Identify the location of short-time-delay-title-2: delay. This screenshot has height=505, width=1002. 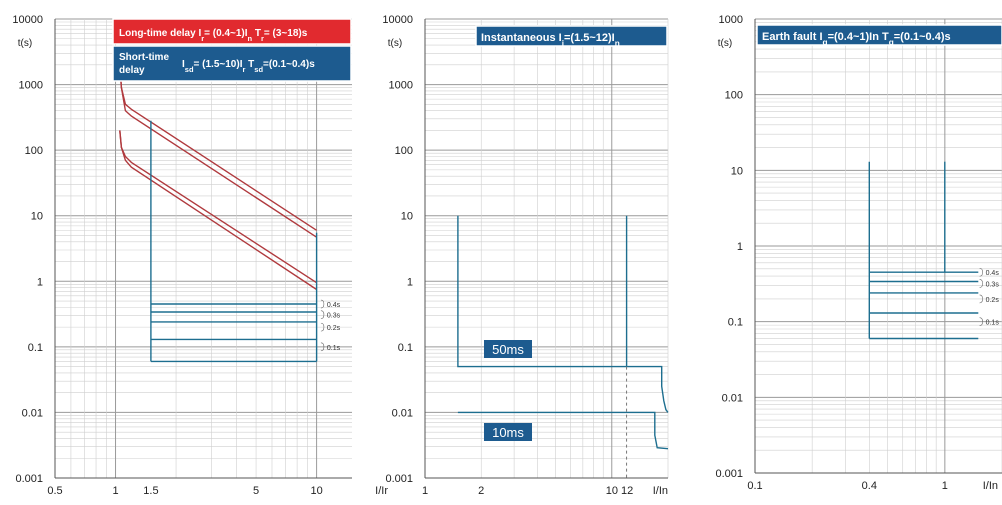
(132, 70).